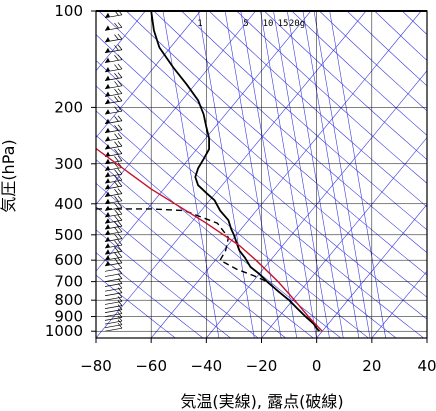 The width and height of the screenshot is (436, 411). Describe the element at coordinates (68, 282) in the screenshot. I see `y-tick-label: 700` at that location.